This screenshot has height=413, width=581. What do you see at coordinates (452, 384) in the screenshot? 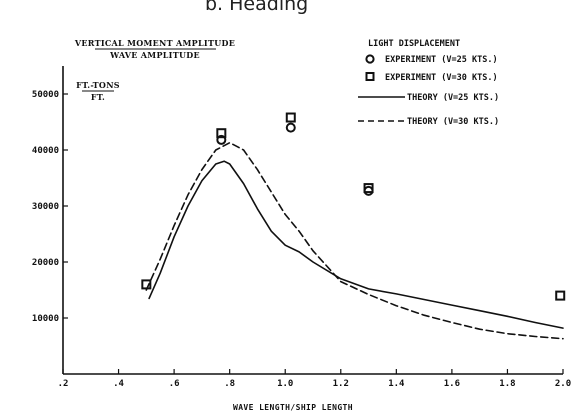
I see `x-tick-label: 1.6` at bounding box center [452, 384].